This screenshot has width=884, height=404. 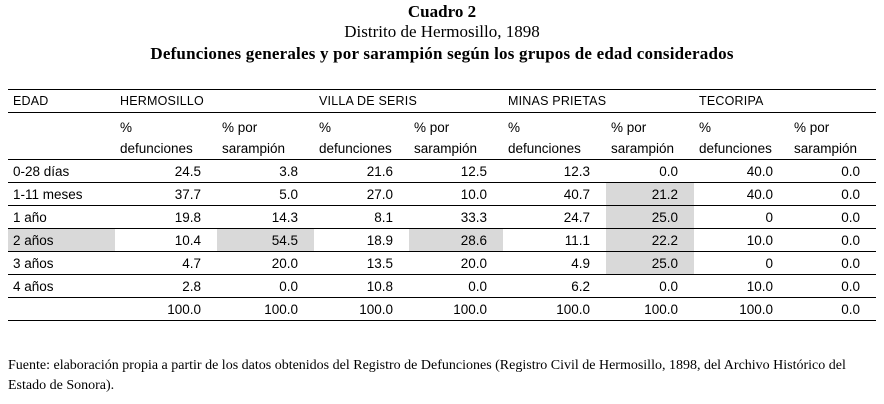 I want to click on age-label: 3 años, so click(x=61, y=263).